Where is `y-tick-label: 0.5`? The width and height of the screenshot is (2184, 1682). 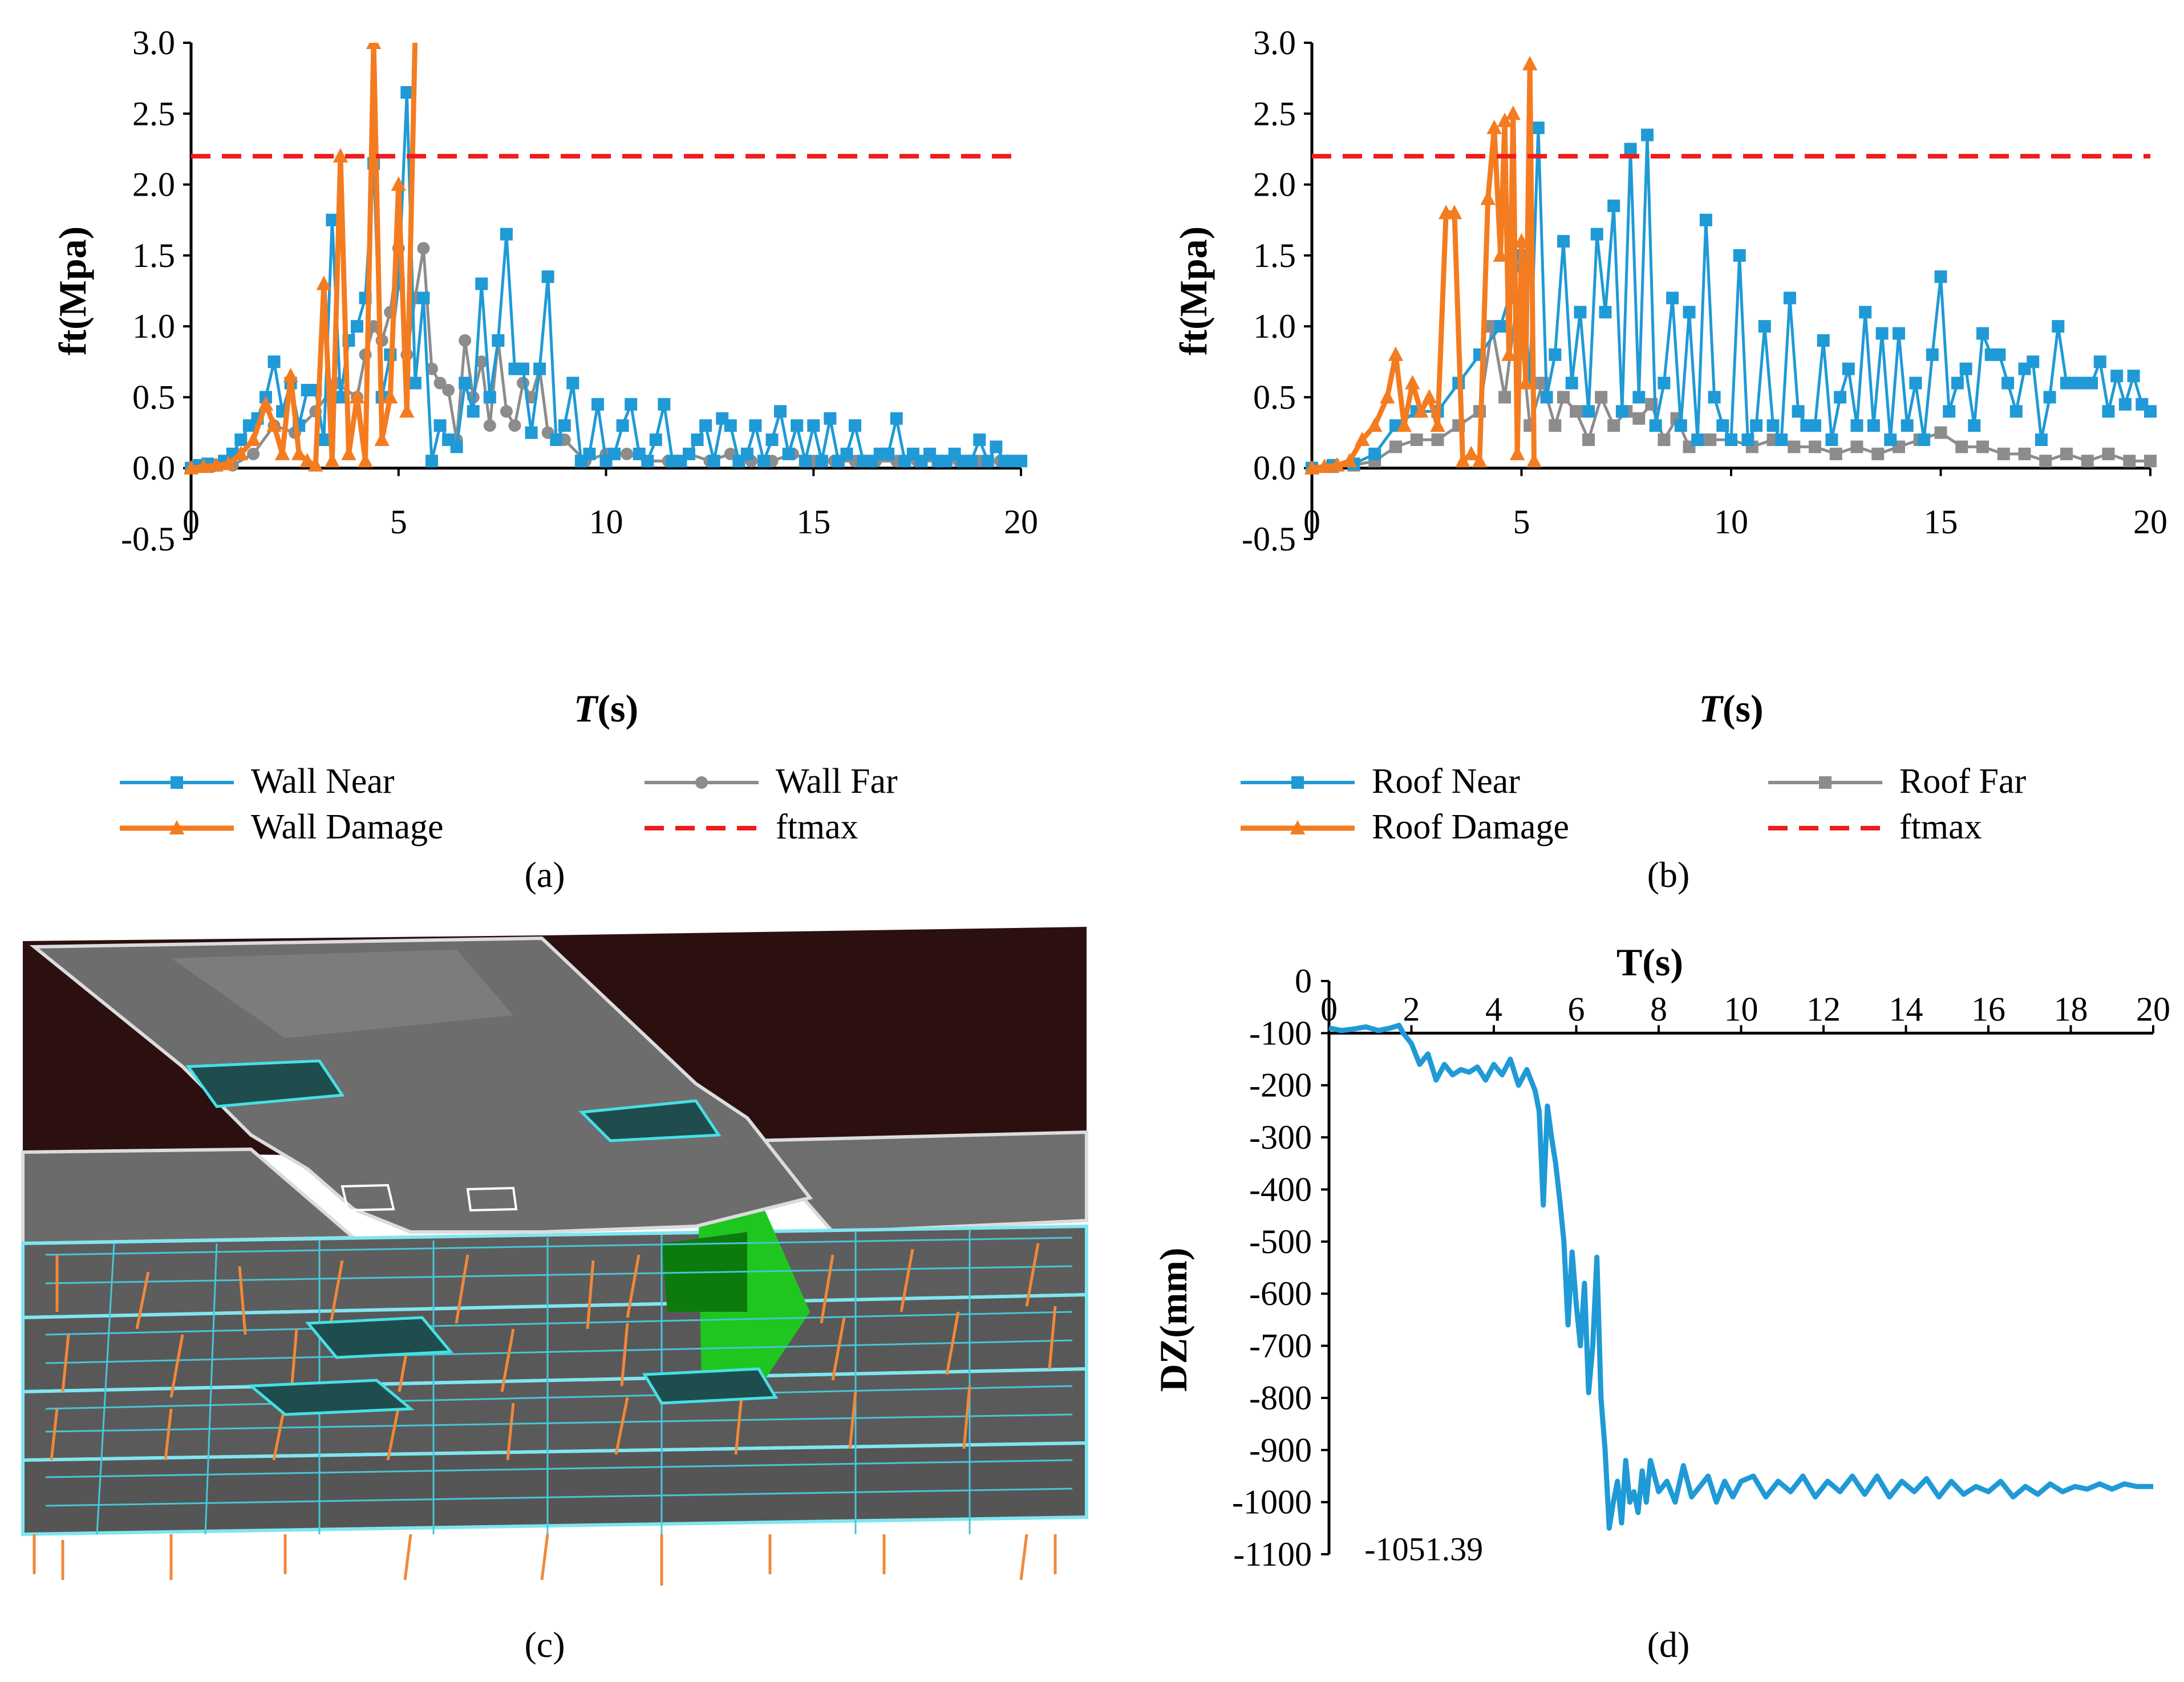 y-tick-label: 0.5 is located at coordinates (1274, 397).